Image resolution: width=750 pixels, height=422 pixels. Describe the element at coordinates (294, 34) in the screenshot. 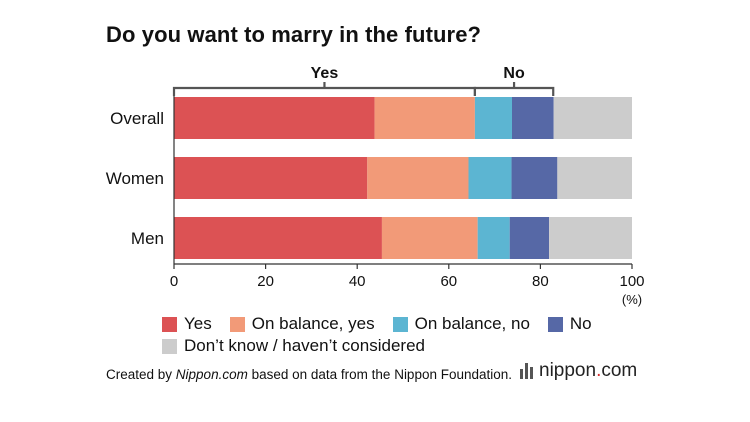

I see `chart-title: Do you want to marry in the future?` at that location.